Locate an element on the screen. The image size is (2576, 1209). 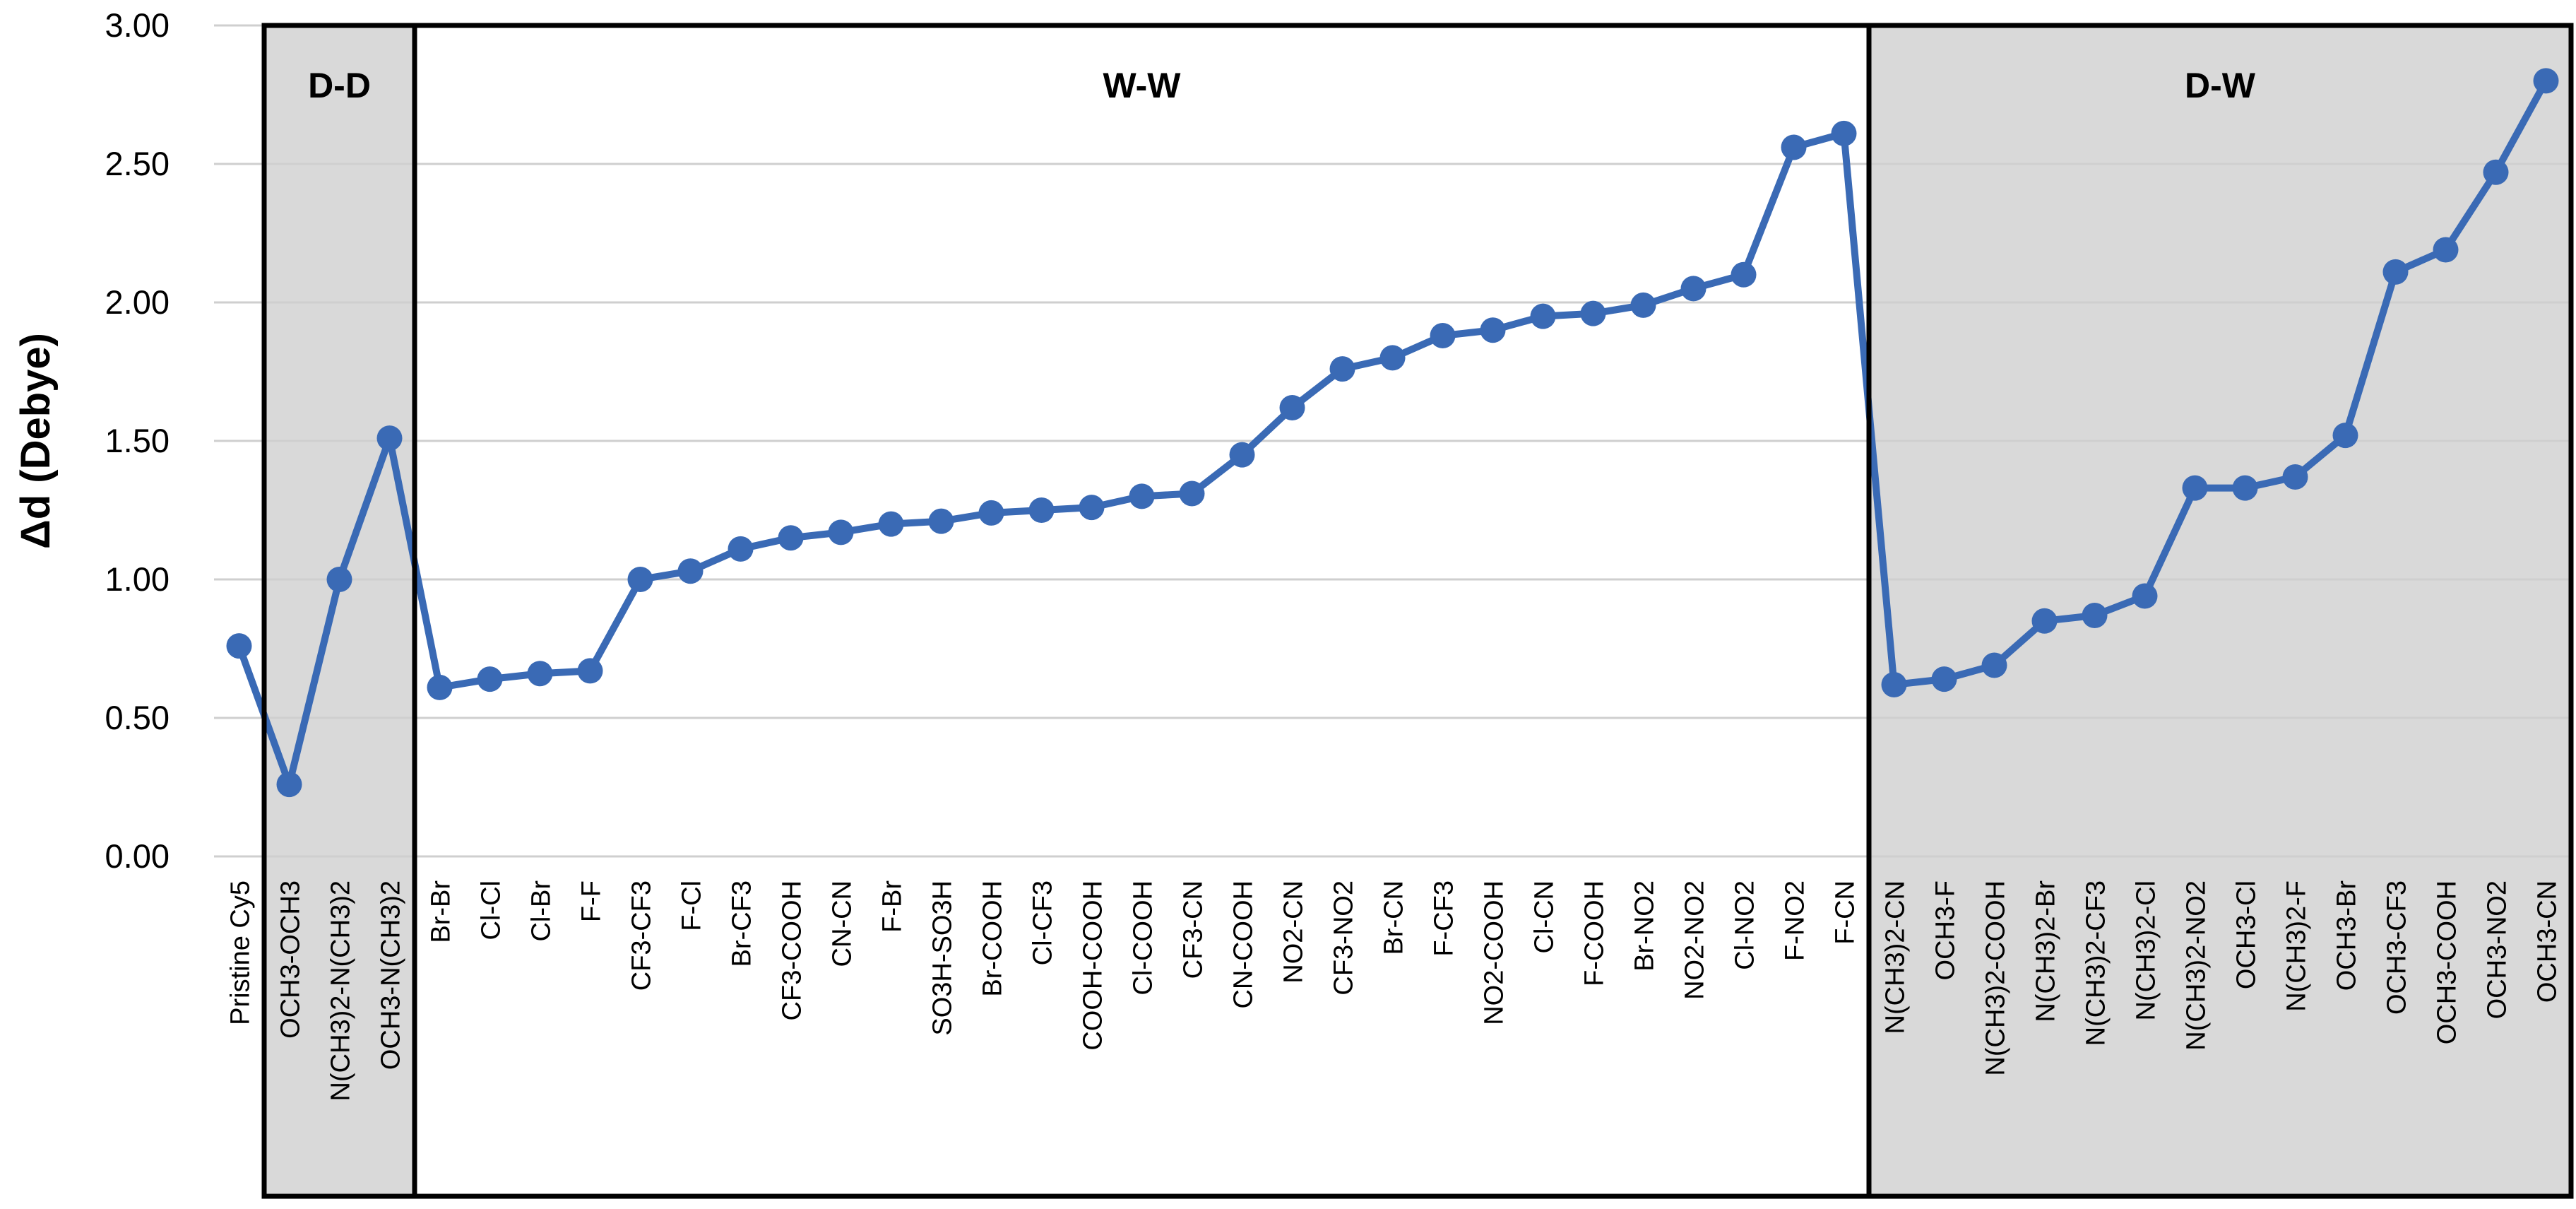
x-category-label: N(CH3)2-COOH is located at coordinates (1996, 978).